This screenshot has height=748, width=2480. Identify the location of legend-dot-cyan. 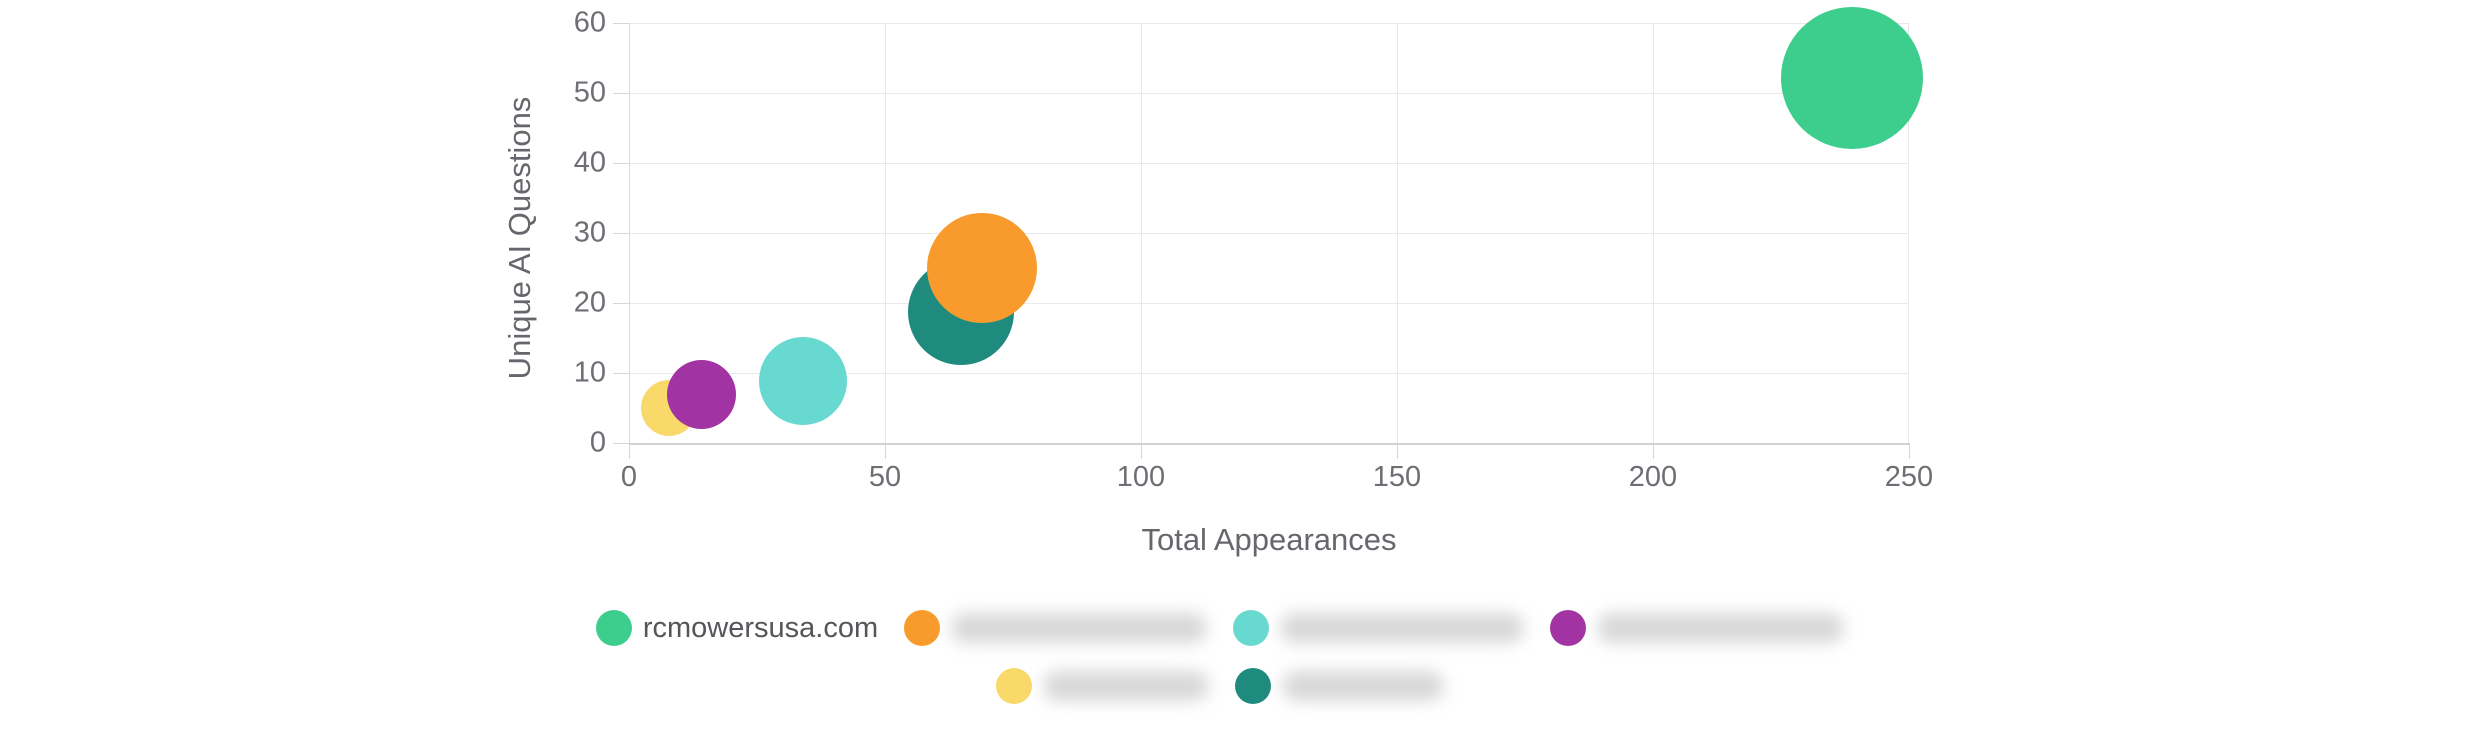
(1251, 628).